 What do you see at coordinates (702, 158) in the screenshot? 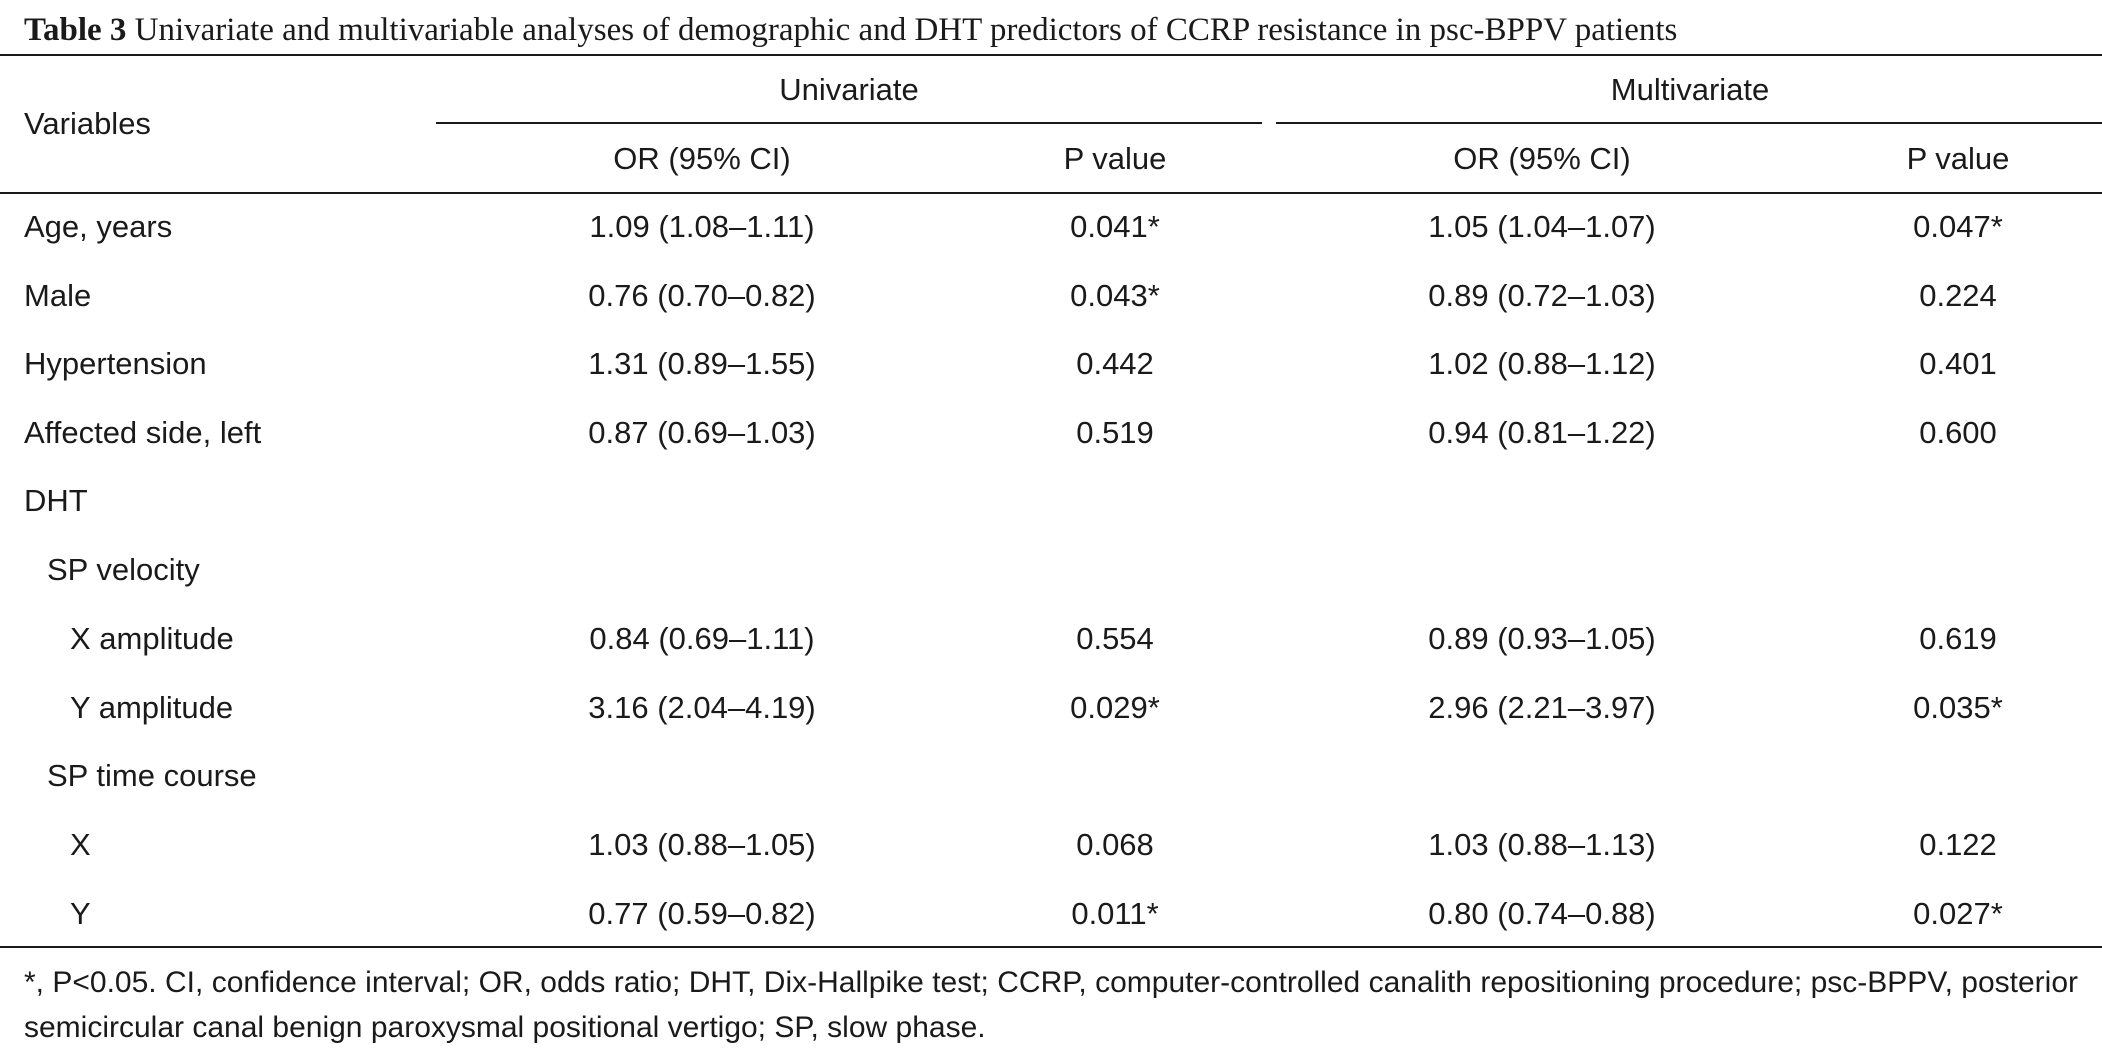
I see `header-uni-or: OR (95% CI)` at bounding box center [702, 158].